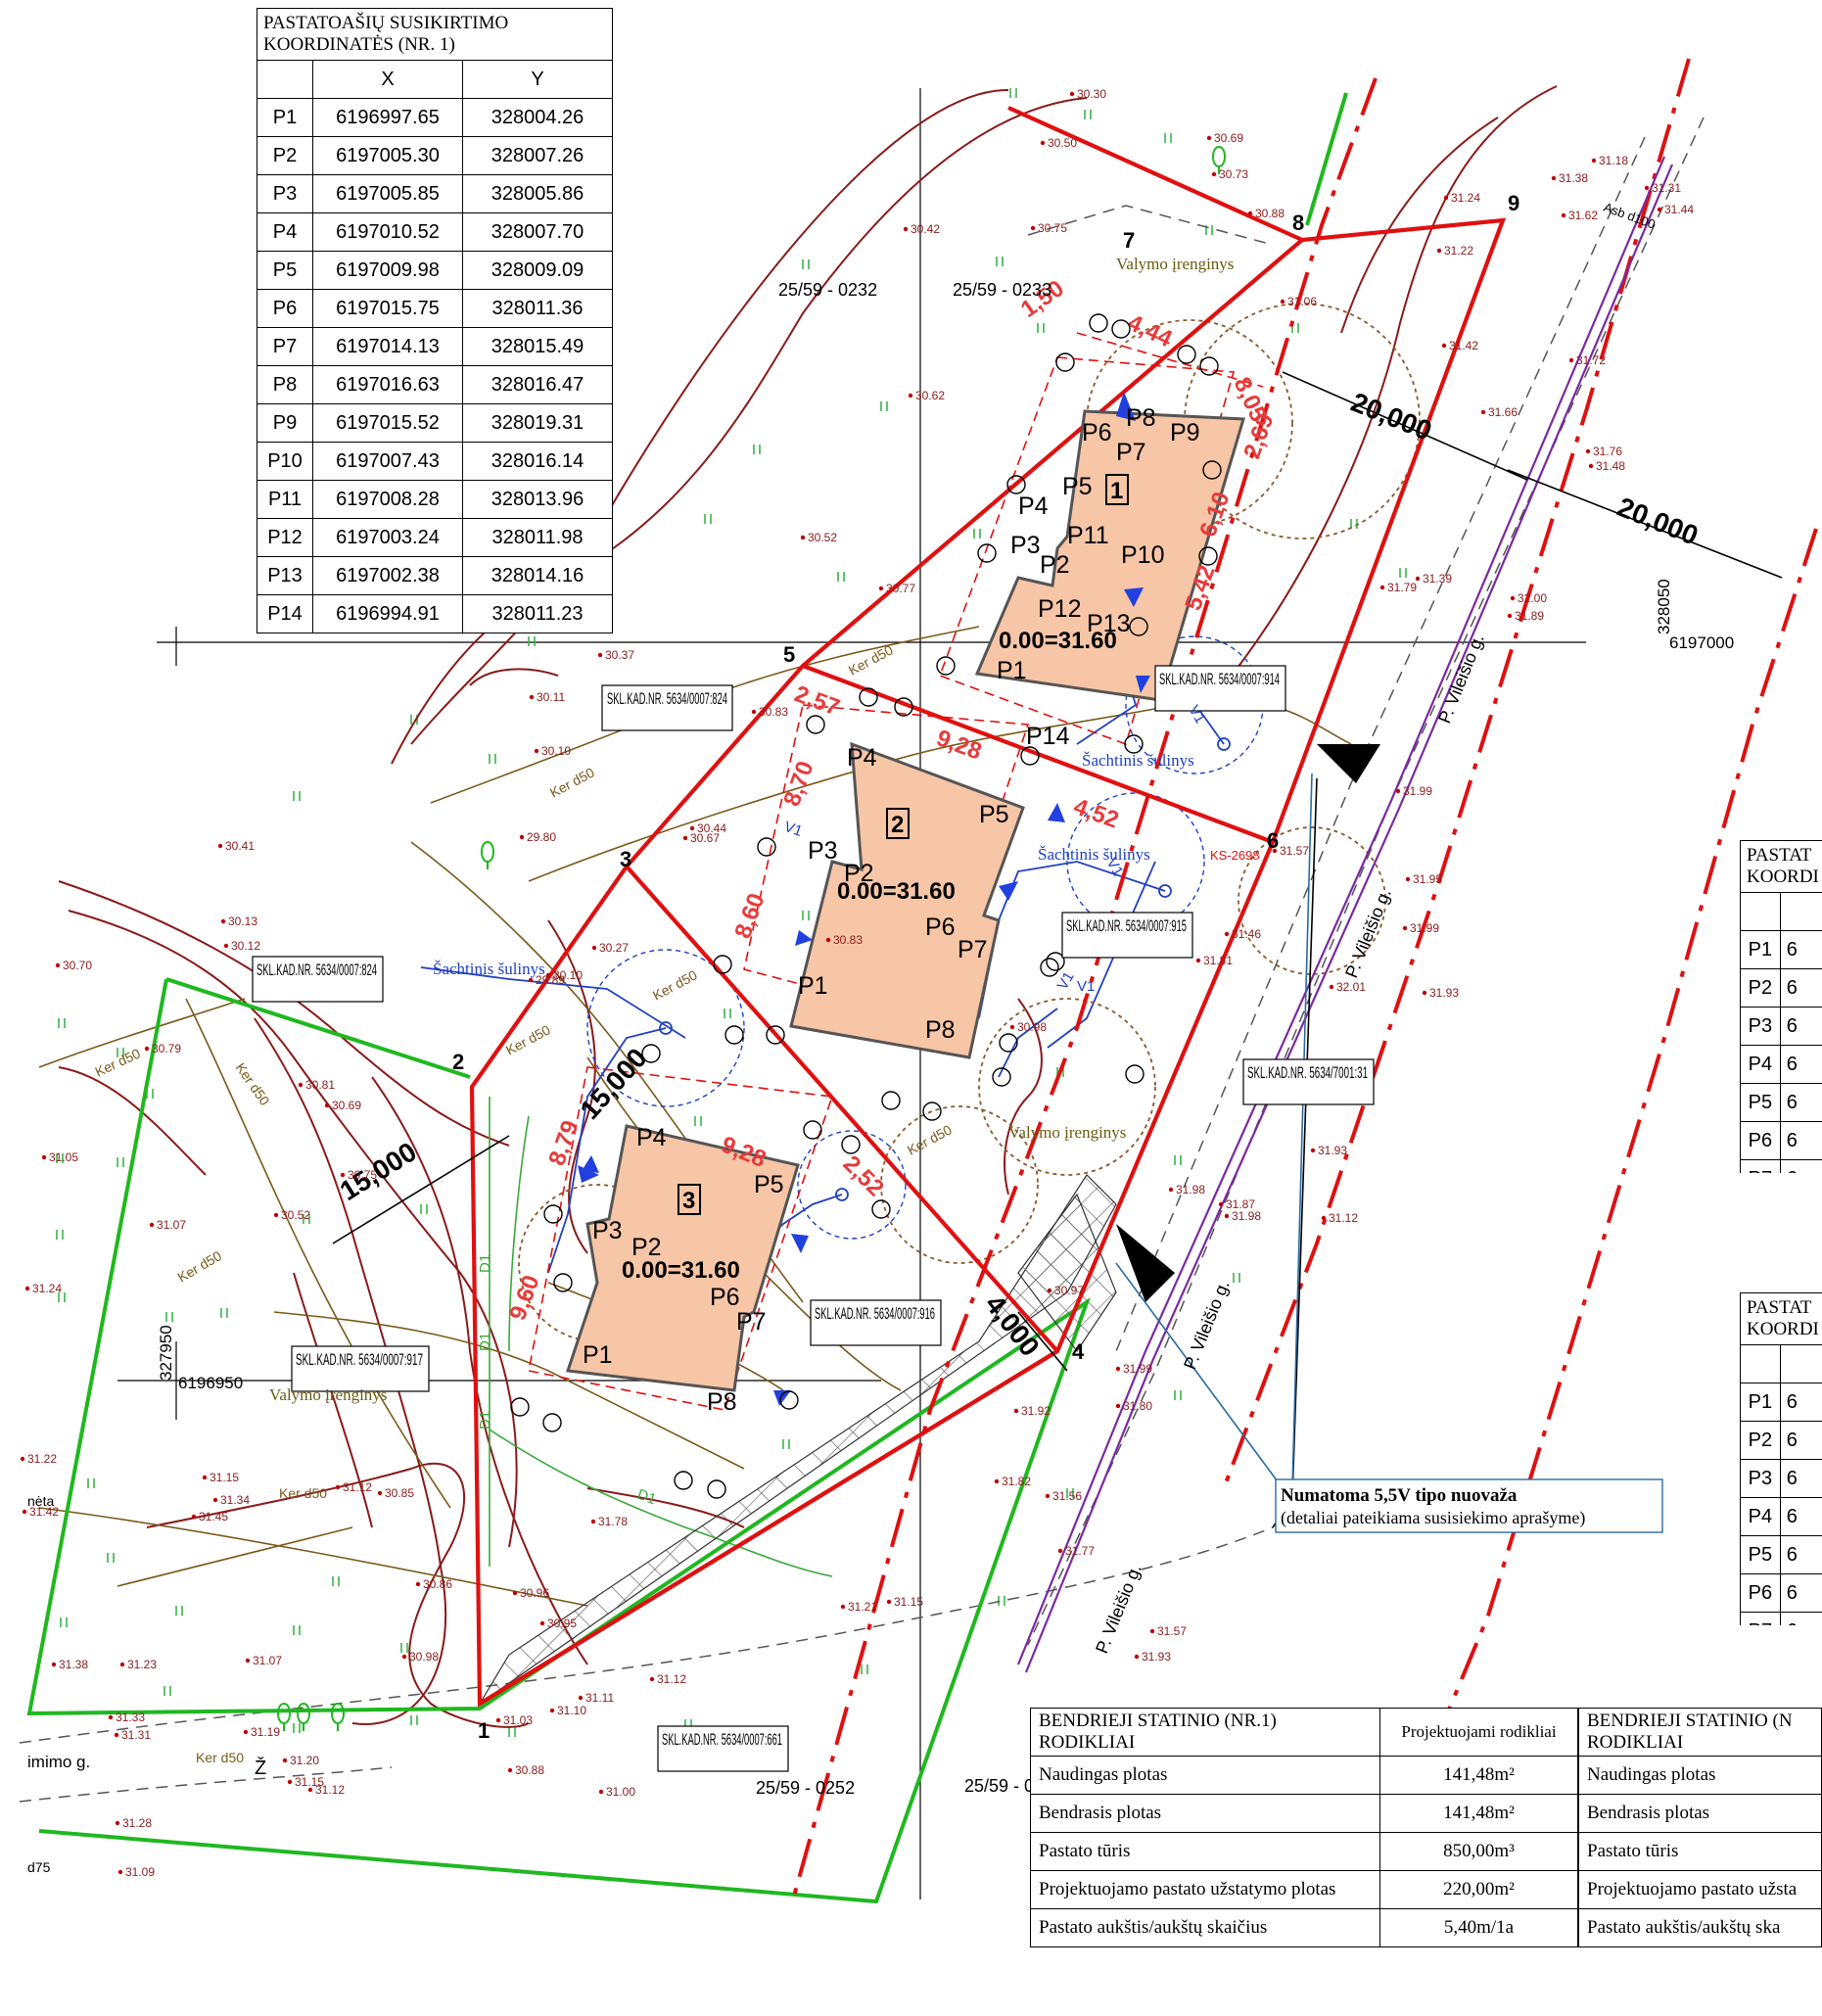 The height and width of the screenshot is (2016, 1822). What do you see at coordinates (1781, 1102) in the screenshot?
I see `table-row: P5 6` at bounding box center [1781, 1102].